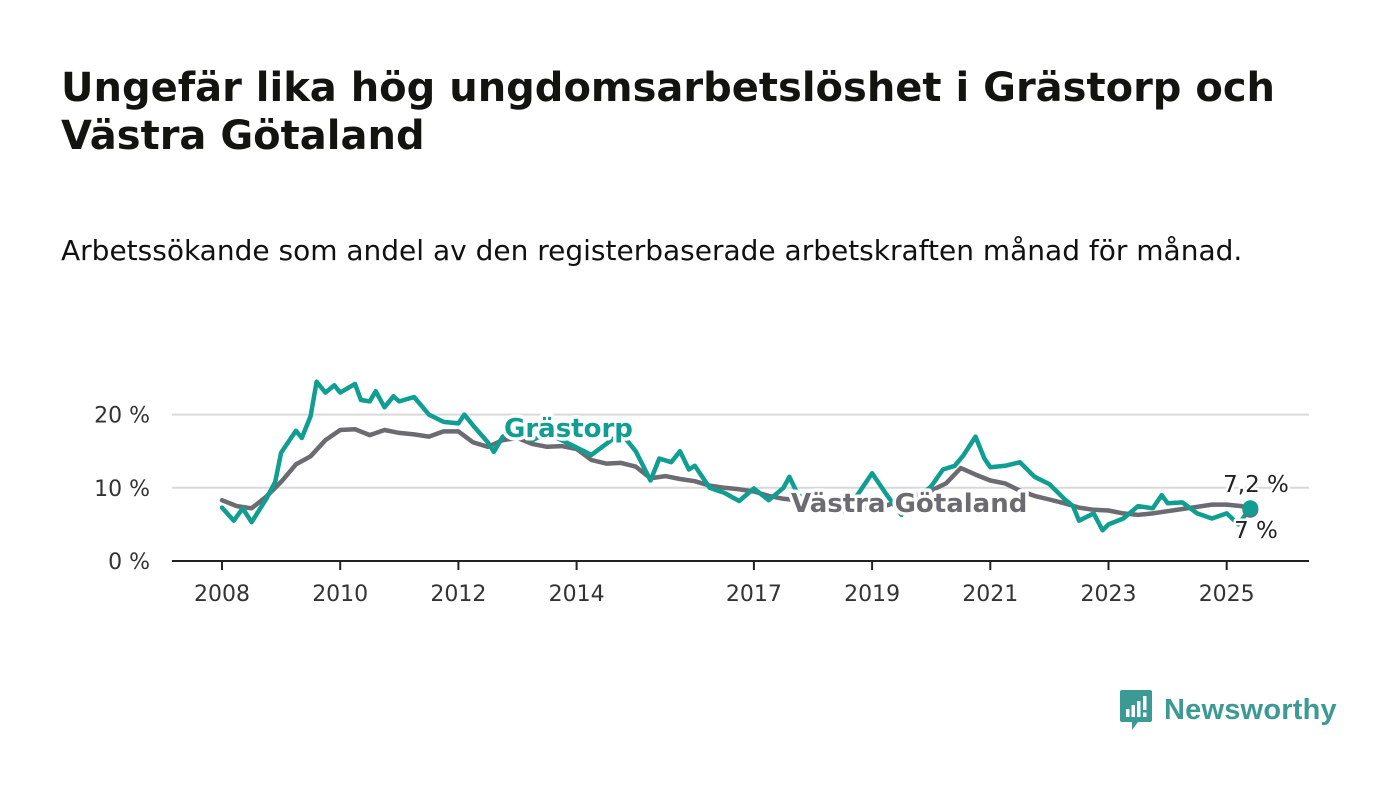 The width and height of the screenshot is (1400, 794). I want to click on x-tick-label: 2025, so click(1227, 594).